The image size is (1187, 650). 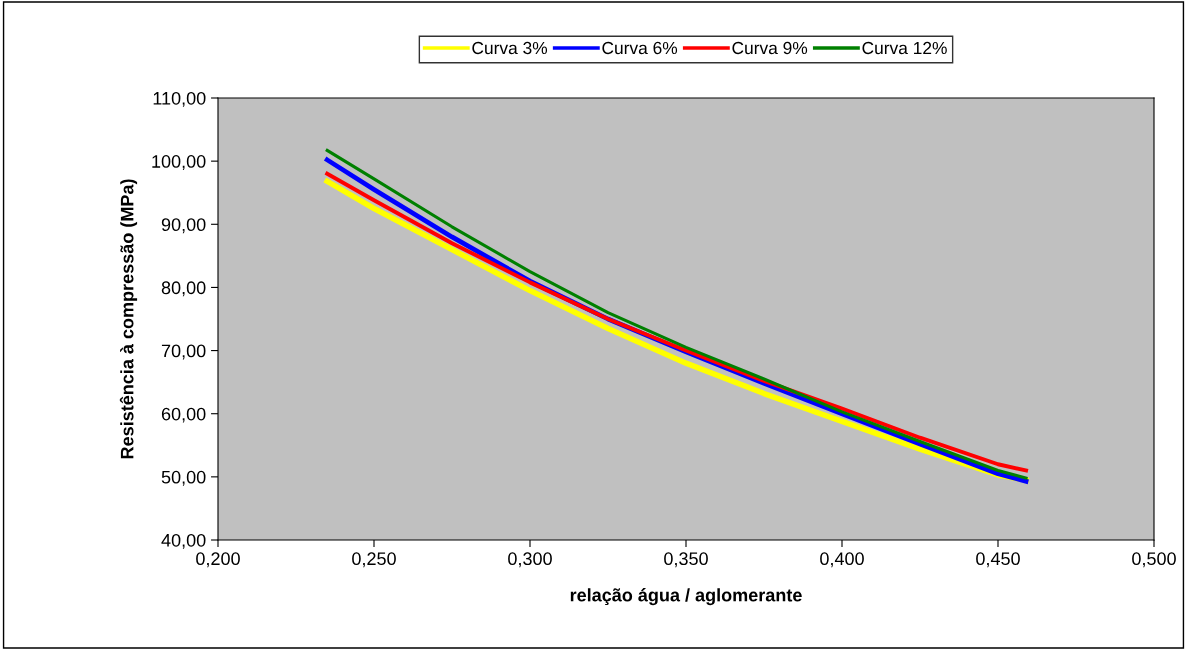 I want to click on x-tick-label: 0,250, so click(x=374, y=560).